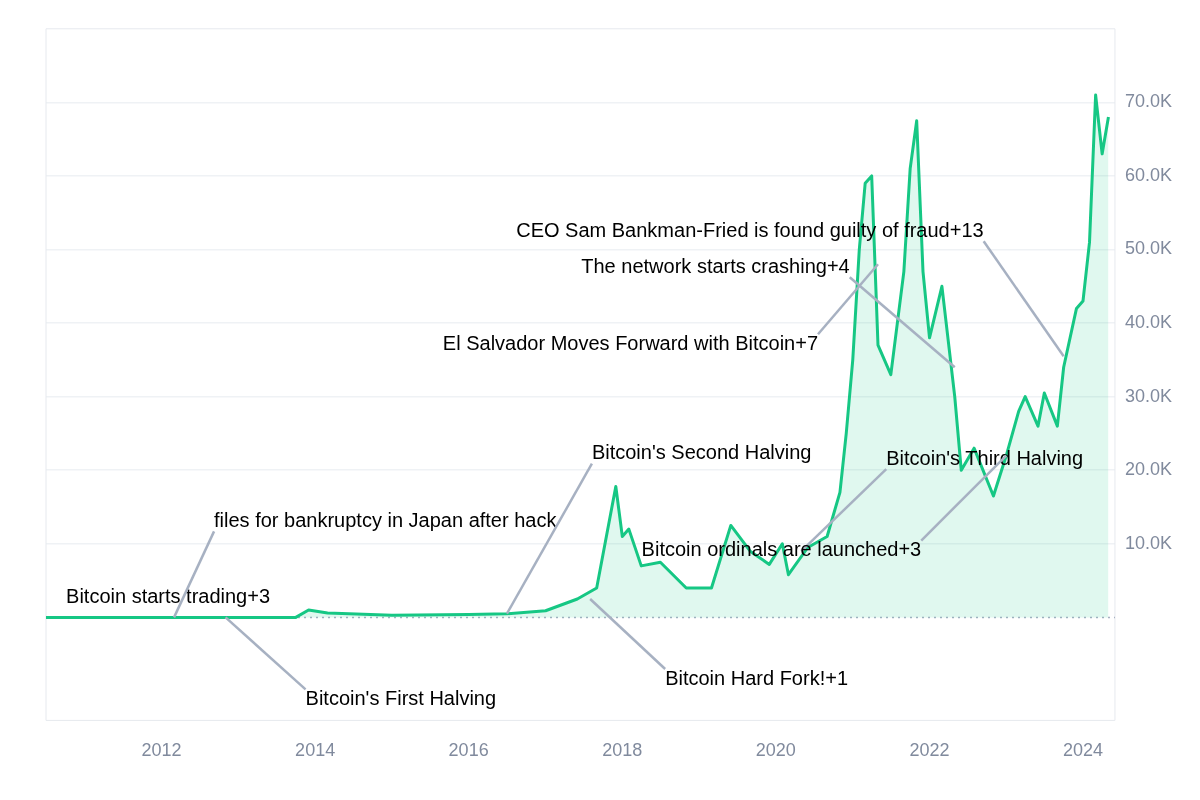 The width and height of the screenshot is (1200, 800). Describe the element at coordinates (757, 677) in the screenshot. I see `annotation: Bitcoin Hard Fork!+1` at that location.